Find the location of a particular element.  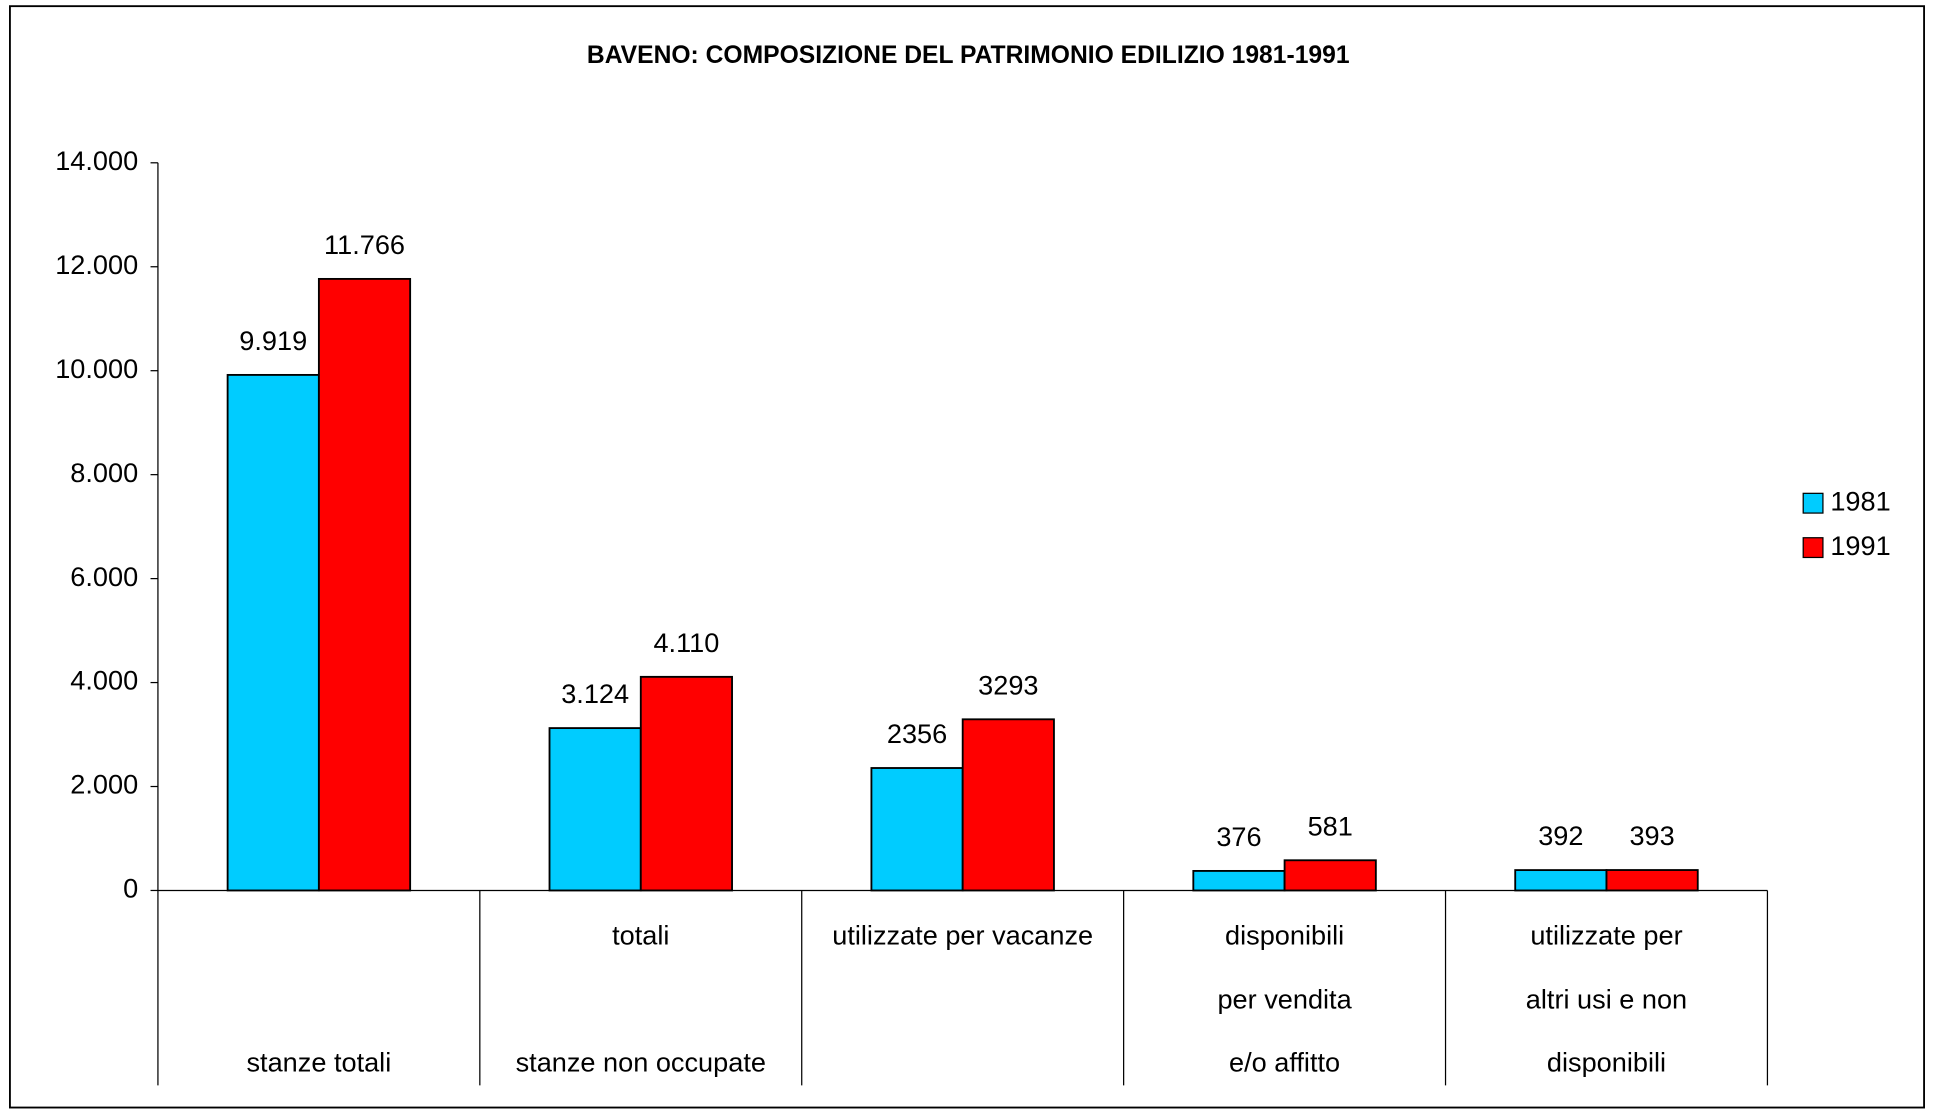

y-tick-label: 10.000 is located at coordinates (96, 368).